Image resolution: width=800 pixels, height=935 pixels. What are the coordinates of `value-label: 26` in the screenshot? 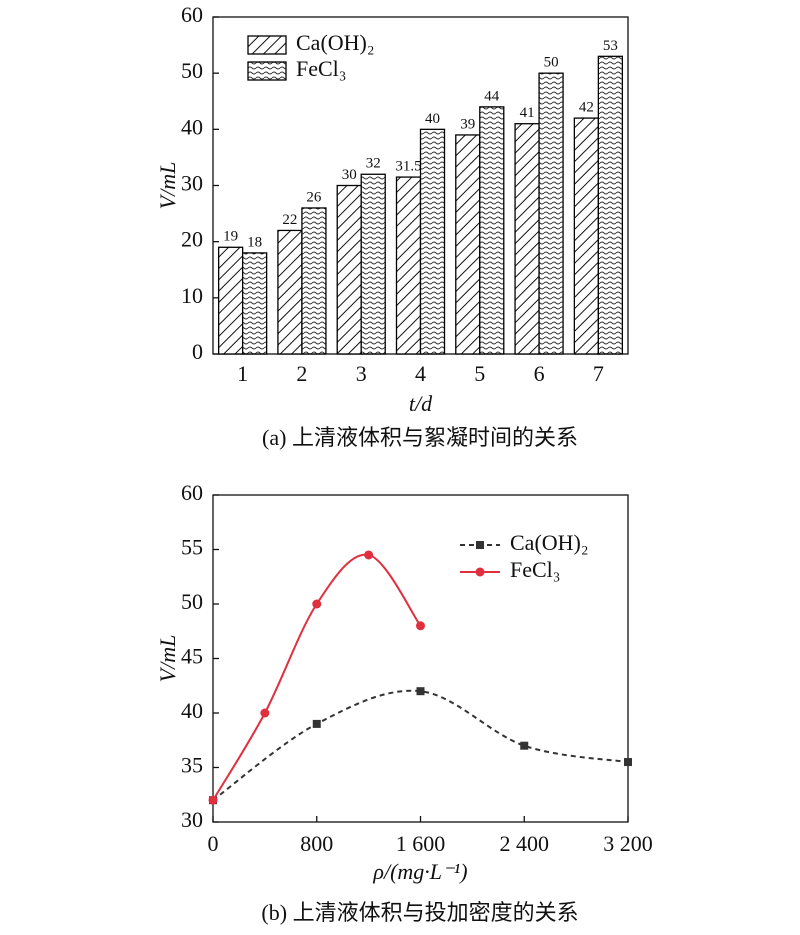 It's located at (314, 197).